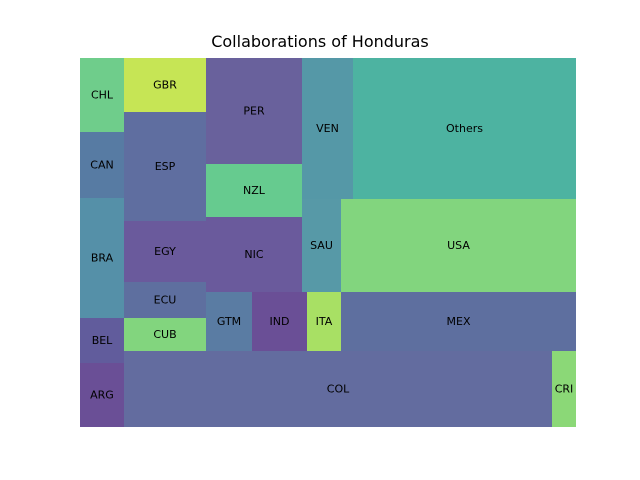  I want to click on treemap-cell-ita, so click(324, 321).